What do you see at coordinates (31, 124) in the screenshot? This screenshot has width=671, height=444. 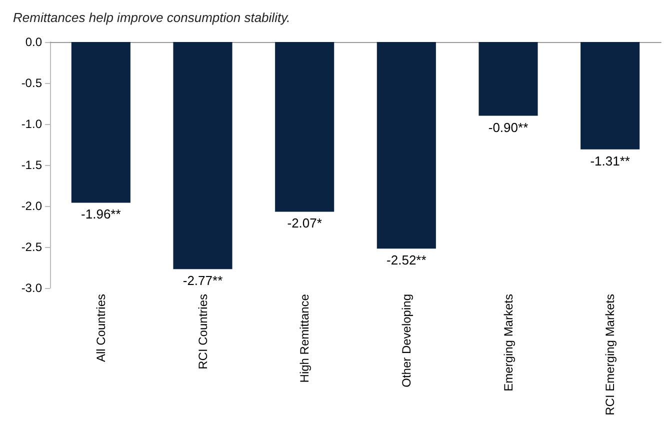 I see `y-tick-label: -1.0` at bounding box center [31, 124].